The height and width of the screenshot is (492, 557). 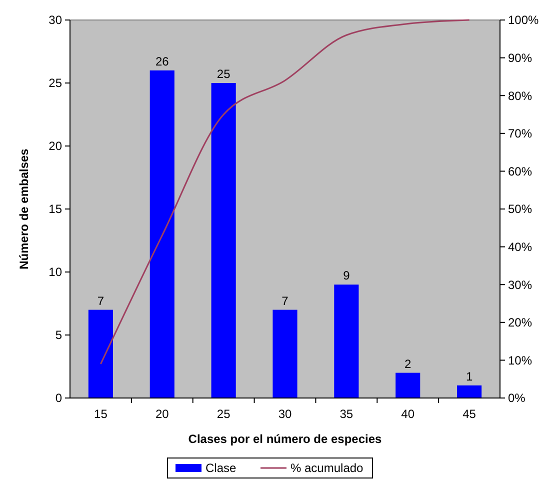 I want to click on y2-tick-label: 10%, so click(x=520, y=360).